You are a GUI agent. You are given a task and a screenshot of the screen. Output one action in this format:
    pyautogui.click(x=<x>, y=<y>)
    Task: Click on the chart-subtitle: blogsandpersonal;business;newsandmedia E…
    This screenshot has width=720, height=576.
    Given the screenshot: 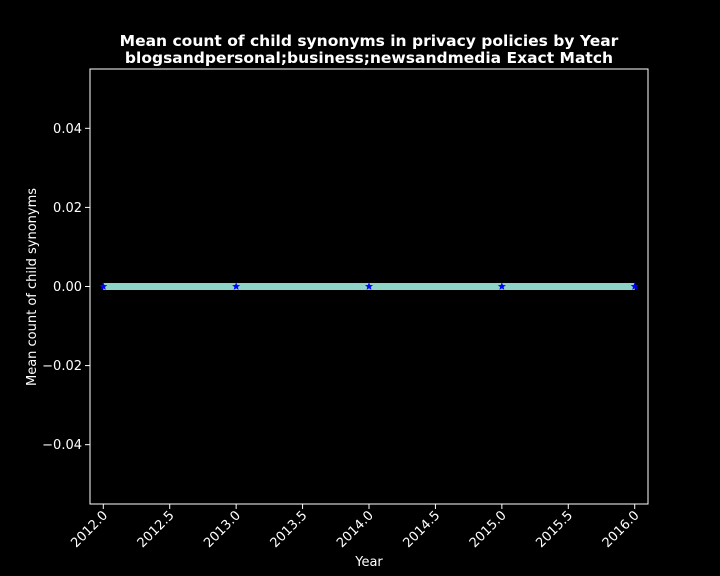 What is the action you would take?
    pyautogui.click(x=369, y=58)
    